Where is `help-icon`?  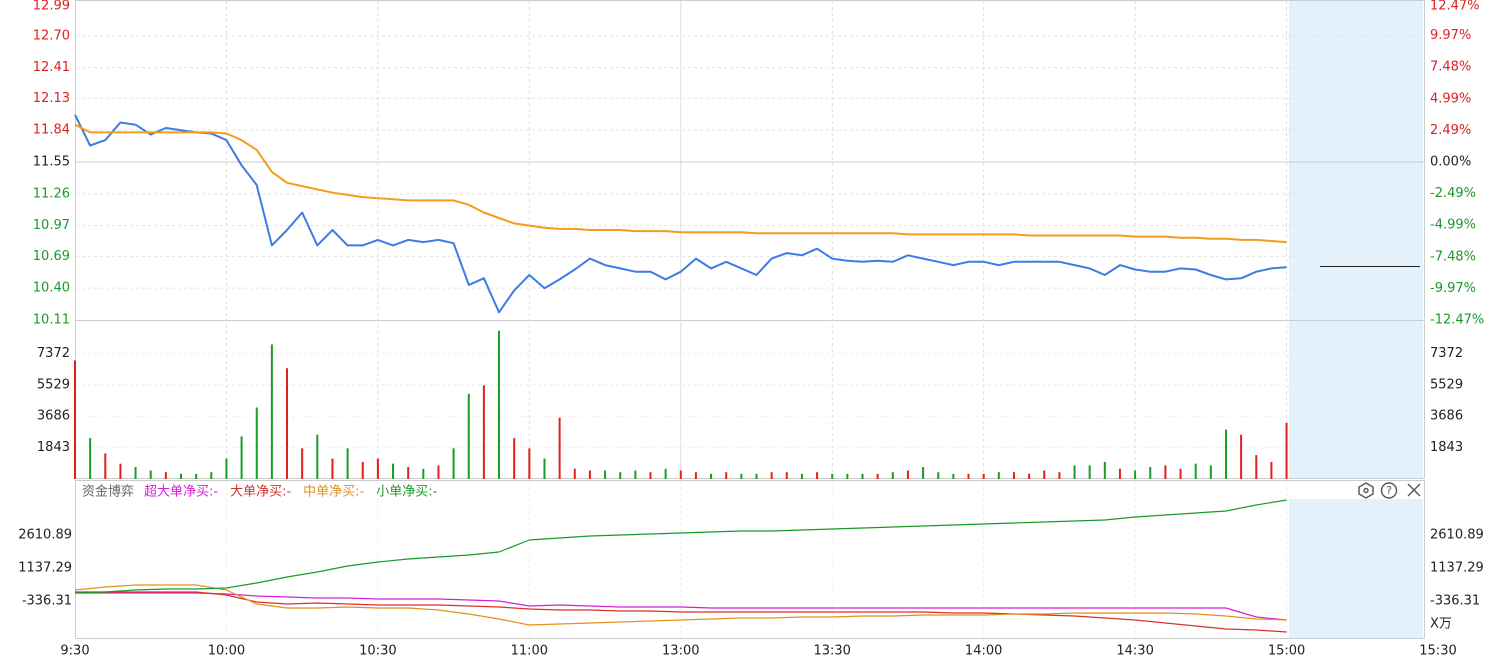 help-icon is located at coordinates (1389, 490).